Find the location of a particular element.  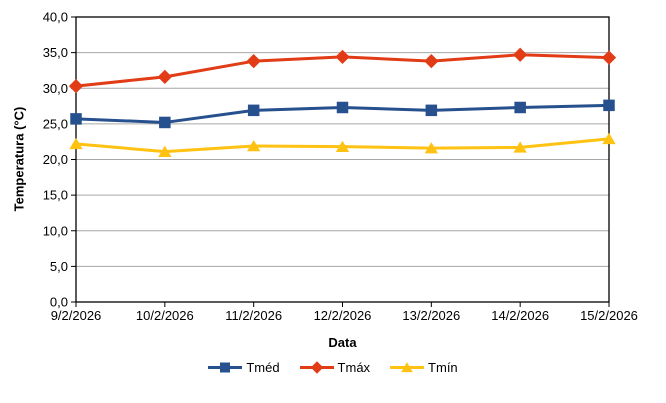

y-tick-label: 5,0 is located at coordinates (59, 266).